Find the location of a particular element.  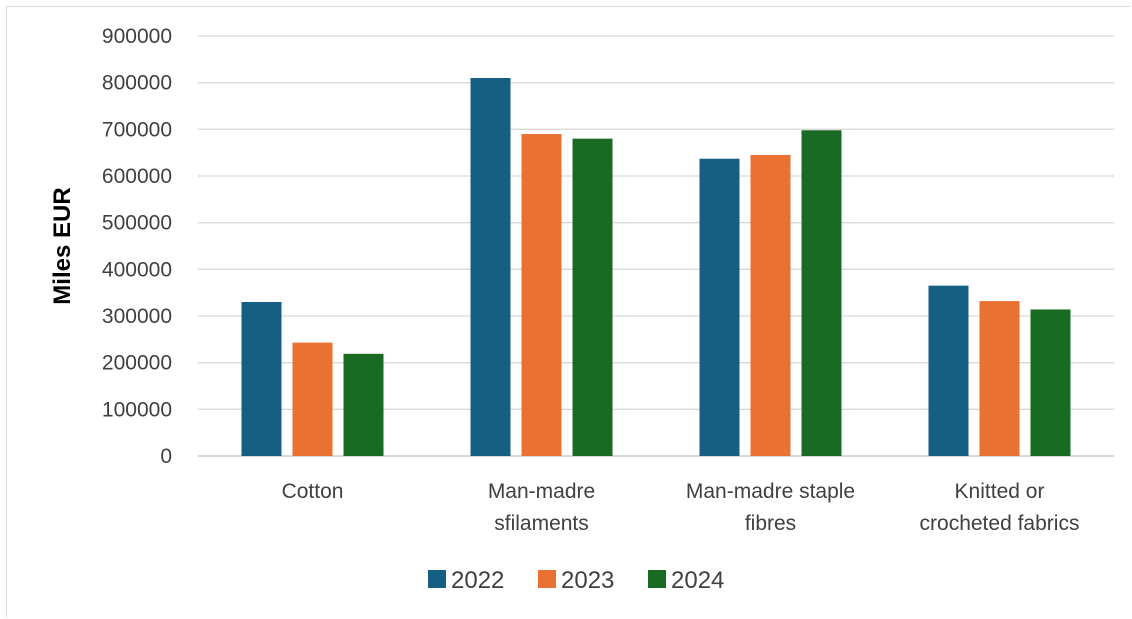

y-tick-label: 500000 is located at coordinates (137, 223).